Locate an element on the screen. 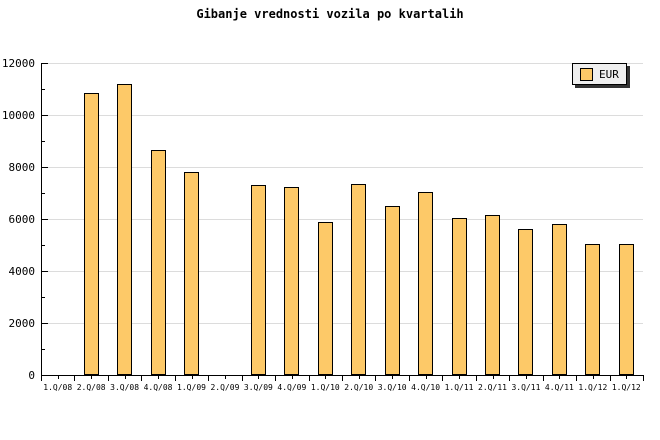 This screenshot has height=440, width=660. y-tick-label: 0 is located at coordinates (31, 375).